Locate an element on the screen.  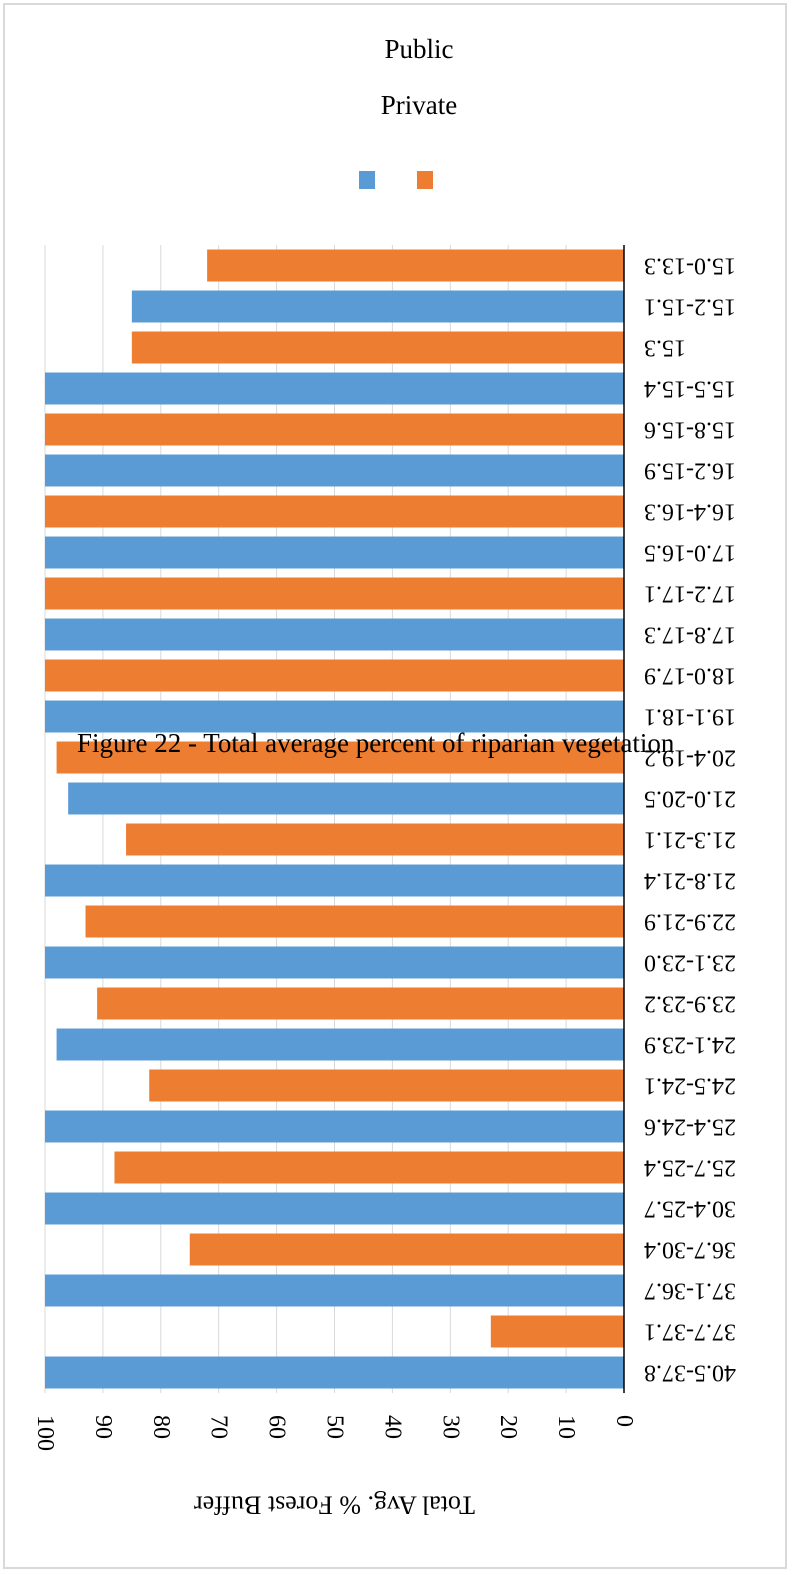
tick-label: 40 is located at coordinates (392, 1427).